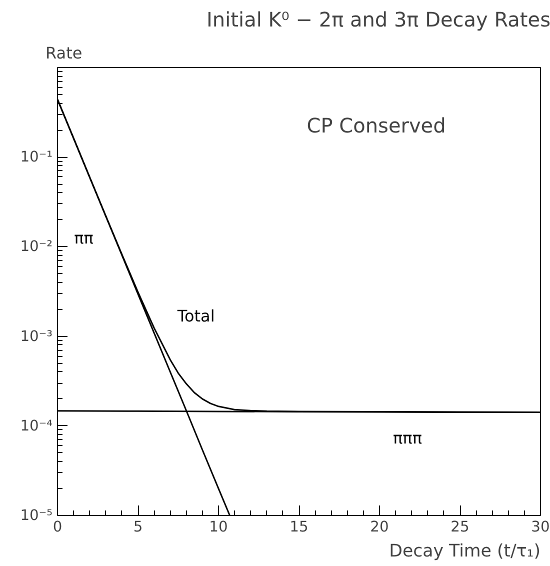 This screenshot has height=566, width=550. I want to click on y-tick-label: 10⁻³, so click(36, 336).